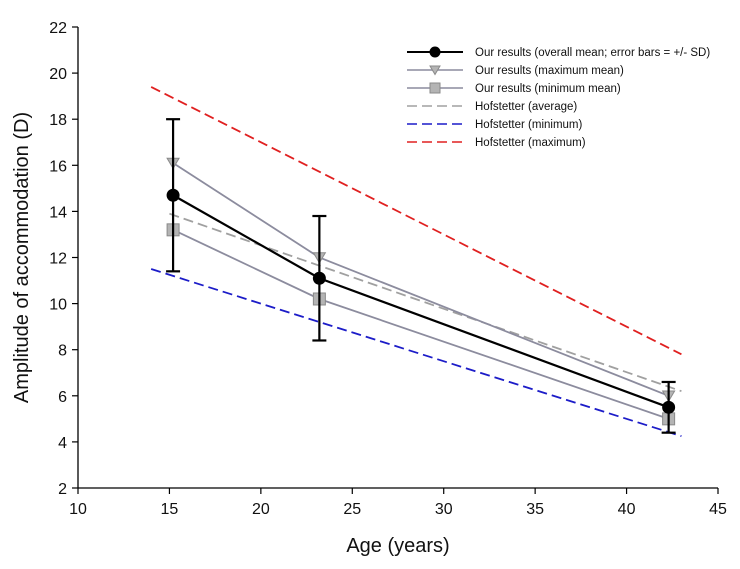  What do you see at coordinates (529, 125) in the screenshot?
I see `legend-label: Hofstetter (minimum)` at bounding box center [529, 125].